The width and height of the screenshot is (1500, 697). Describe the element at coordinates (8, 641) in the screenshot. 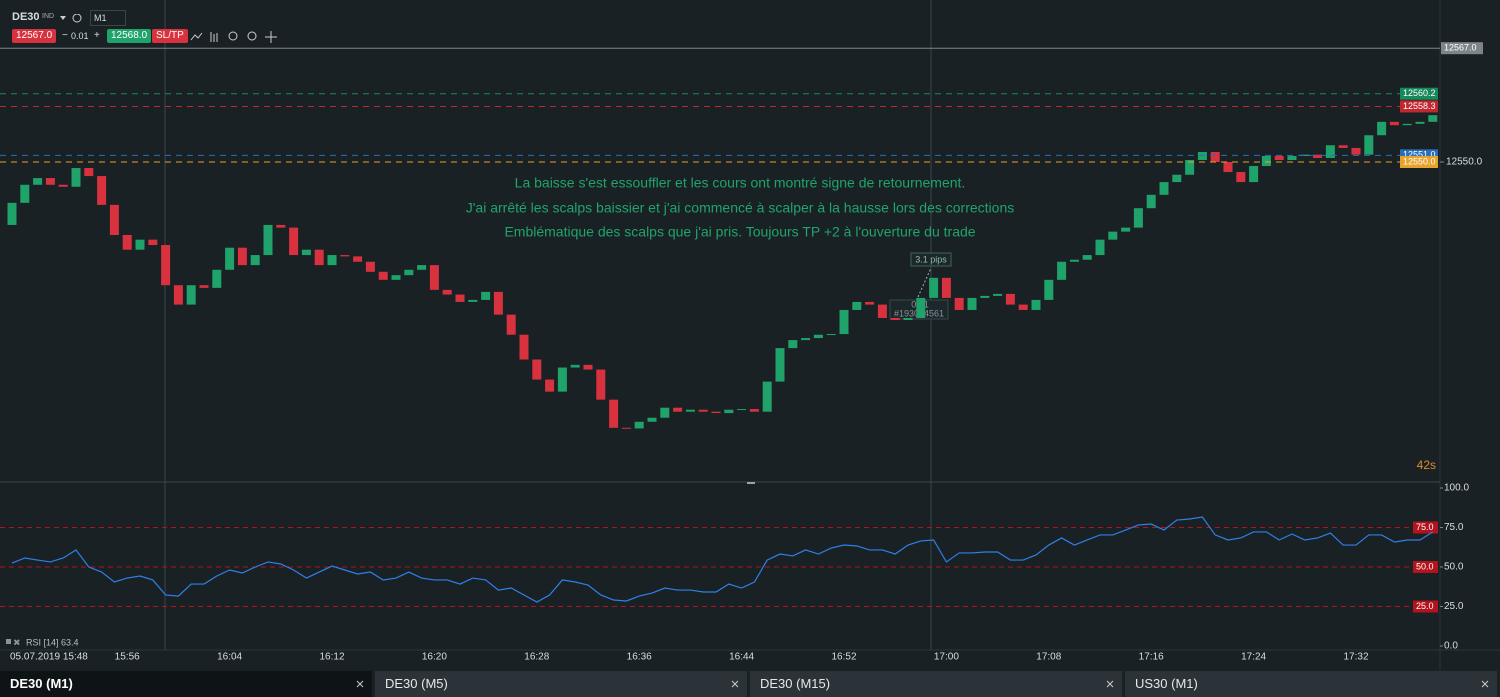

I see `indicator-icon` at that location.